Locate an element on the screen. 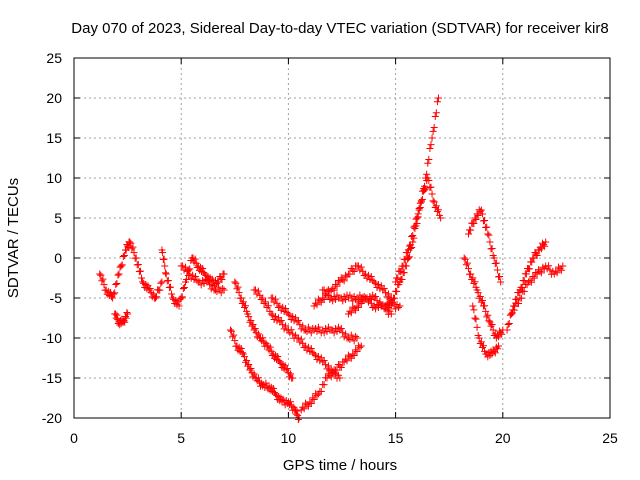 The width and height of the screenshot is (640, 480). series-sat-f is located at coordinates (264, 330).